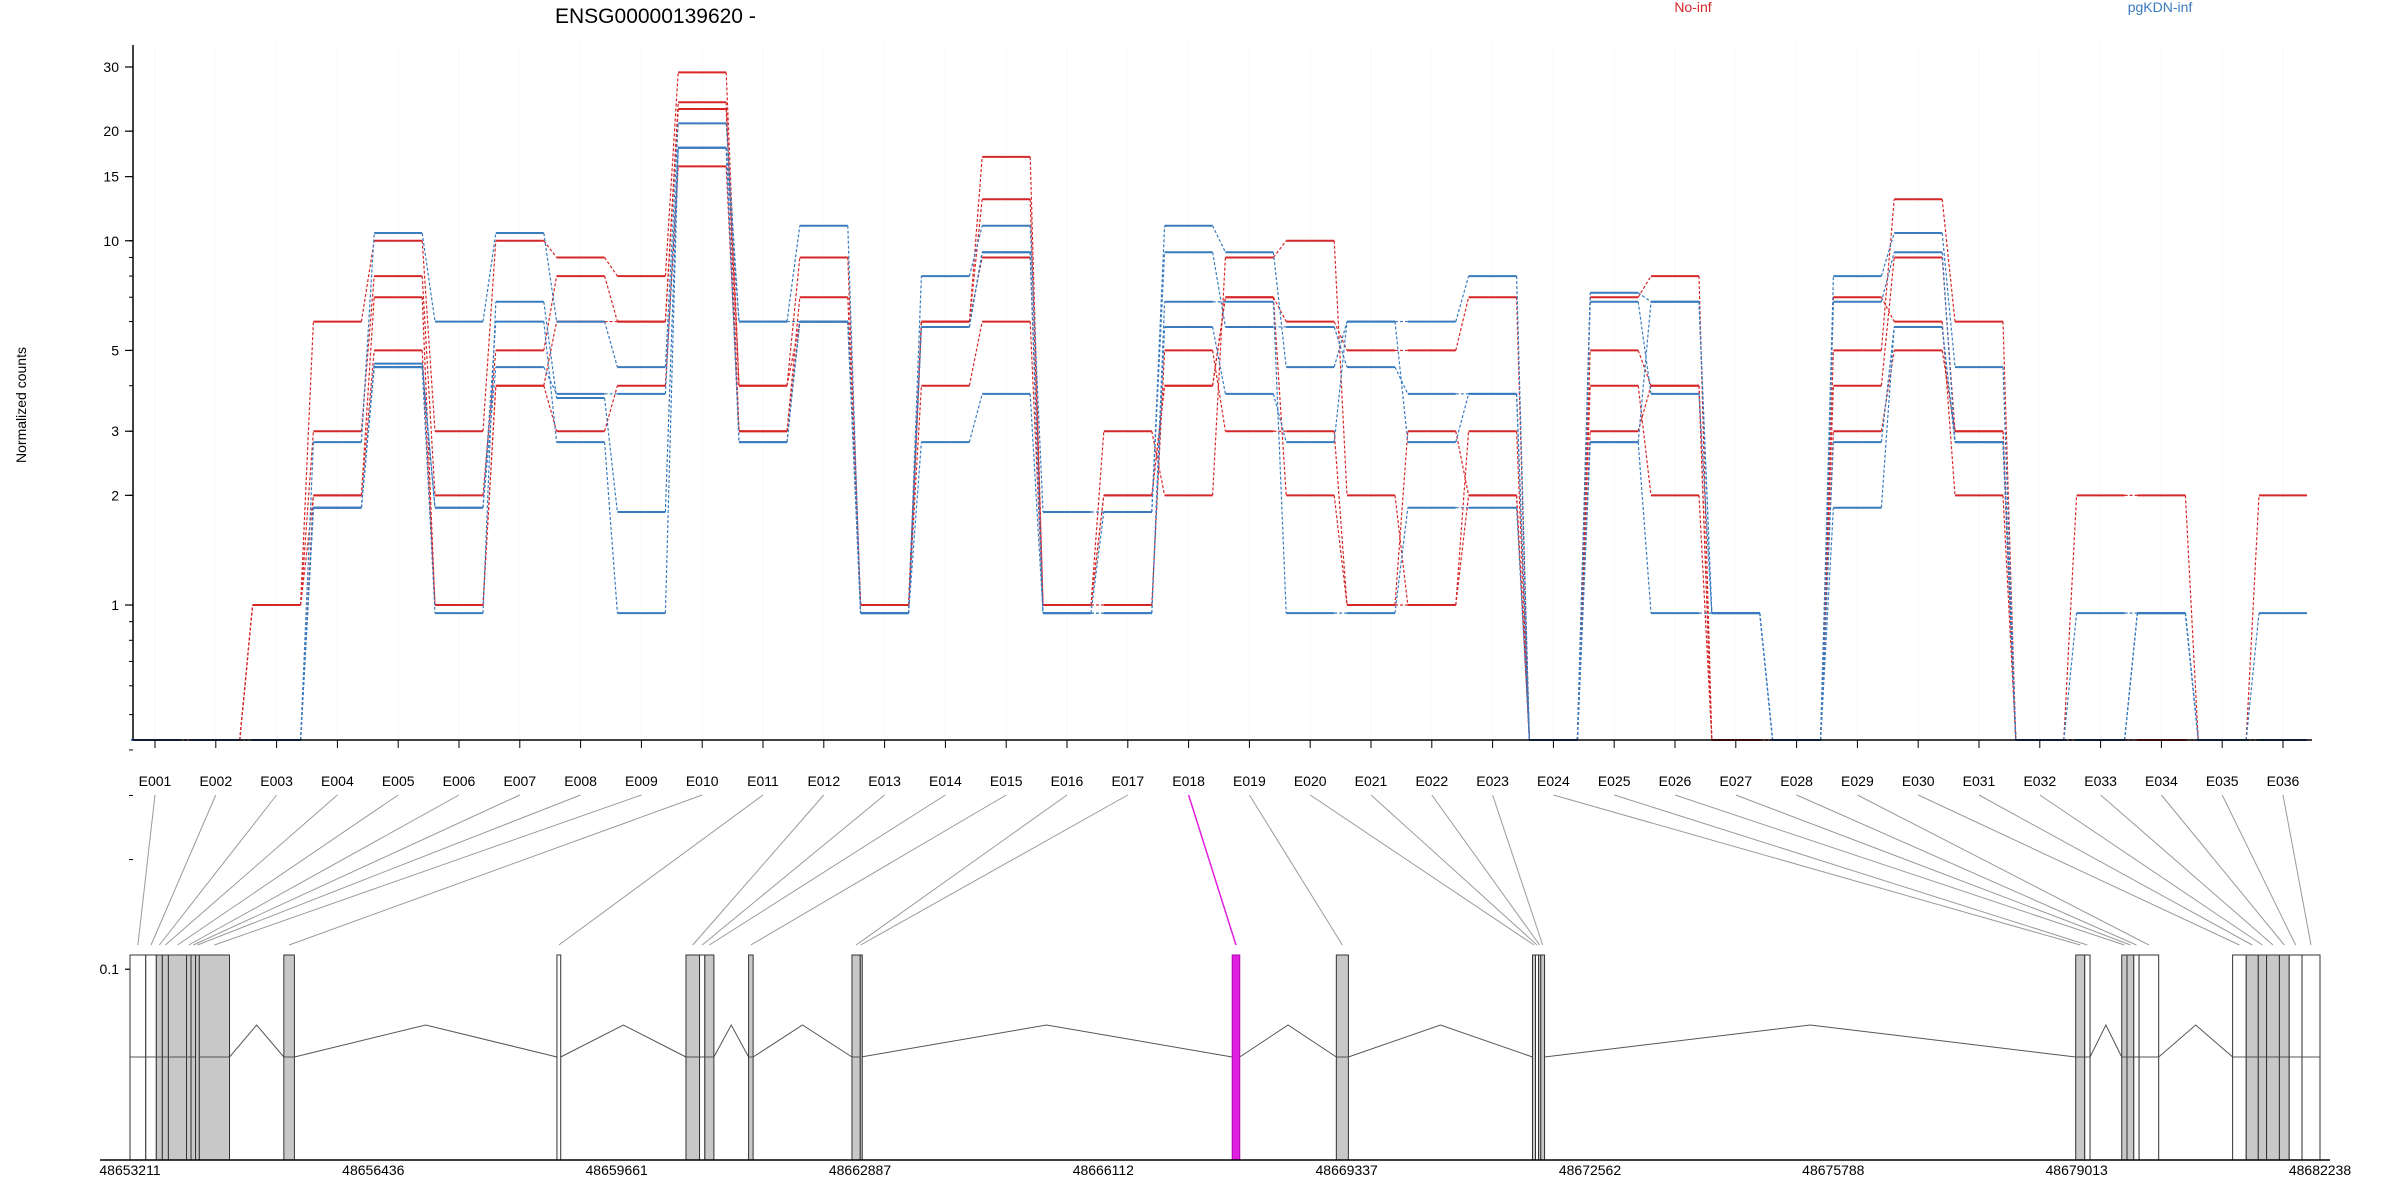  What do you see at coordinates (655, 16) in the screenshot?
I see `chart-title: ENSG00000139620 -` at bounding box center [655, 16].